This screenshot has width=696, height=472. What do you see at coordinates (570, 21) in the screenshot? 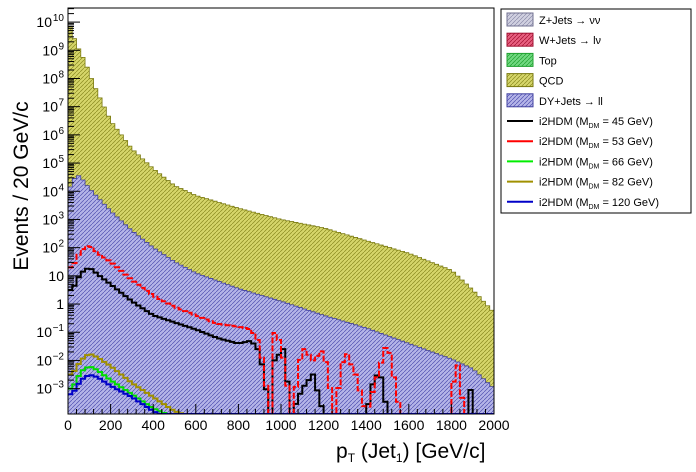
I see `legend-label: Z+Jets → νν` at bounding box center [570, 21].